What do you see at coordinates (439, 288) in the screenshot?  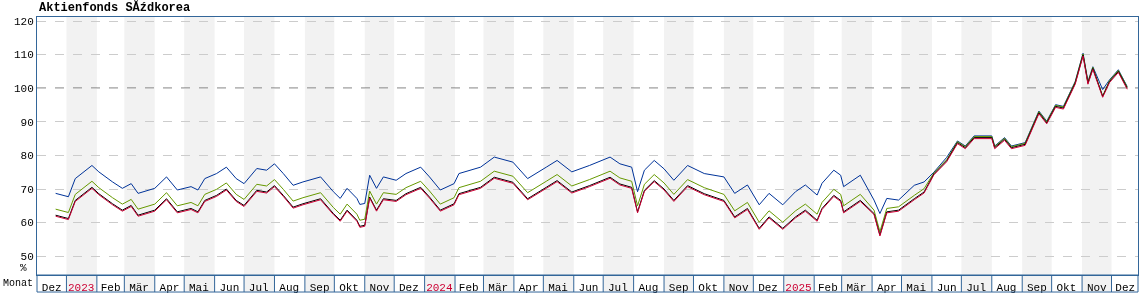 I see `x-tick-label: 2024` at bounding box center [439, 288].